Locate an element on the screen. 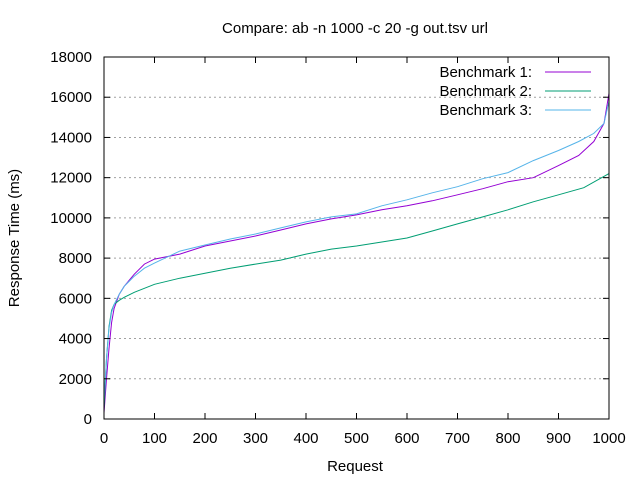 The image size is (640, 480). y-axis-label: Response Time (ms) is located at coordinates (14, 238).